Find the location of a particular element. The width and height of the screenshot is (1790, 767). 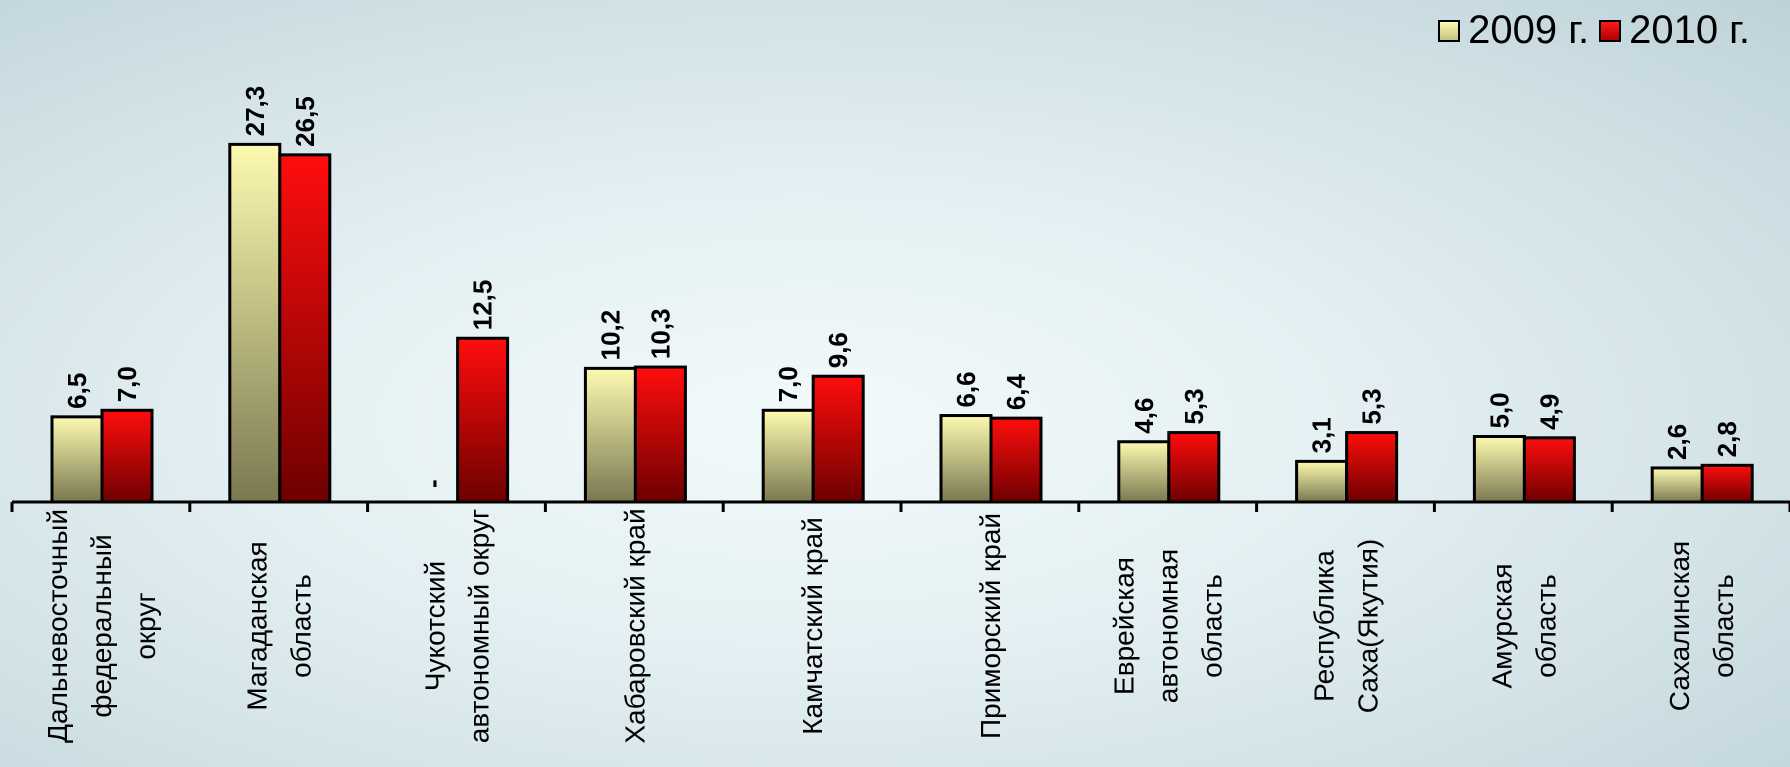

category-label-text: Амурская область is located at coordinates (1523, 625).